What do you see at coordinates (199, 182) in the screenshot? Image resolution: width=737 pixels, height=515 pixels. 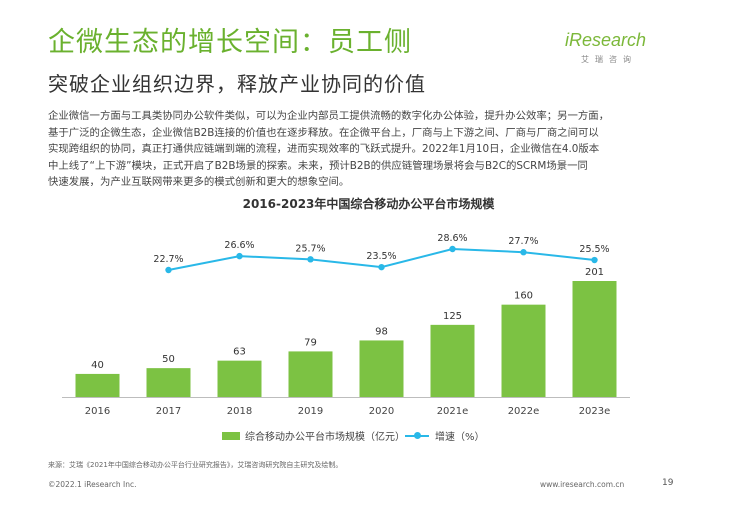 I see `body-line: 快速发展，为产业互联网带来更多的模式创新和更大的想象空间。` at bounding box center [199, 182].